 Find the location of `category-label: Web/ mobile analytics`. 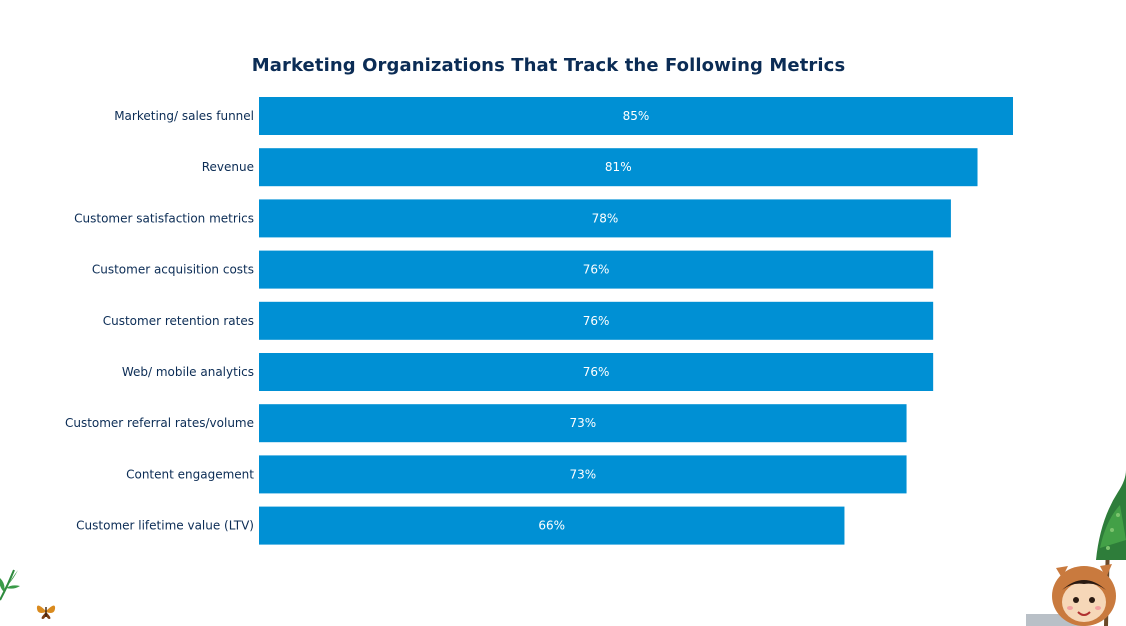

category-label: Web/ mobile analytics is located at coordinates (188, 372).